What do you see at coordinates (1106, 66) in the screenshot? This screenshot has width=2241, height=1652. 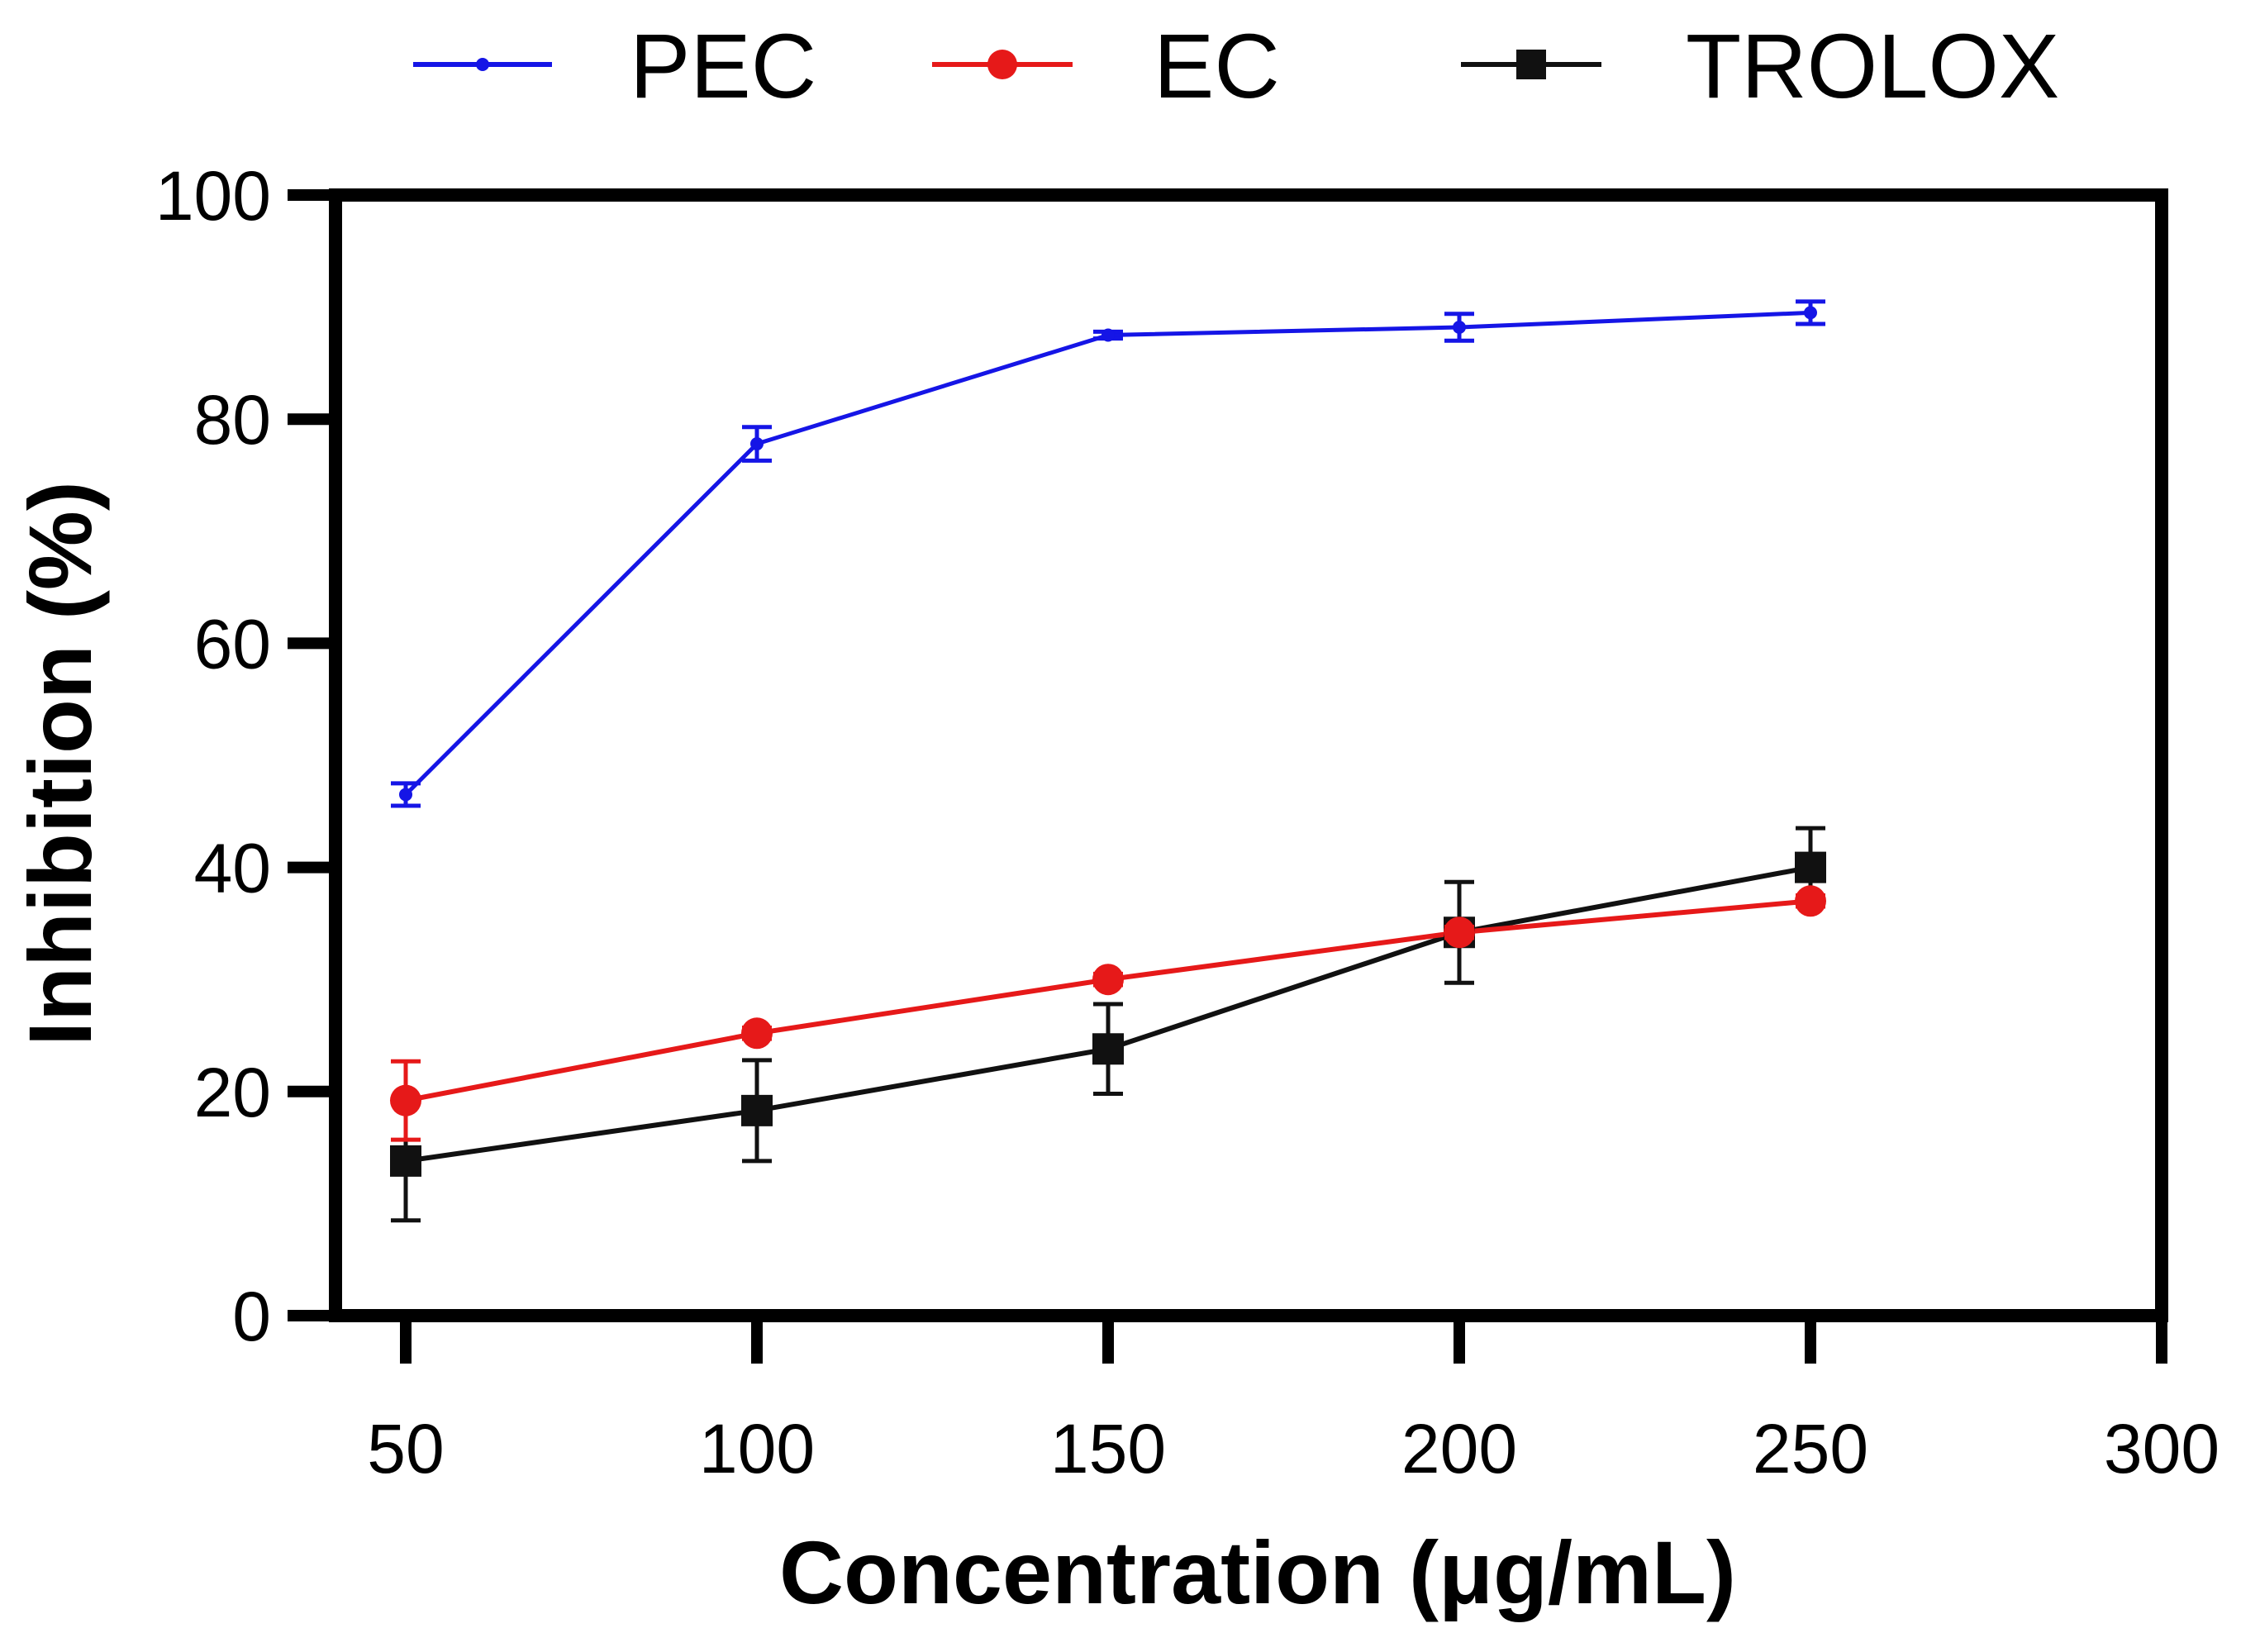 I see `legend-item-ec: EC` at bounding box center [1106, 66].